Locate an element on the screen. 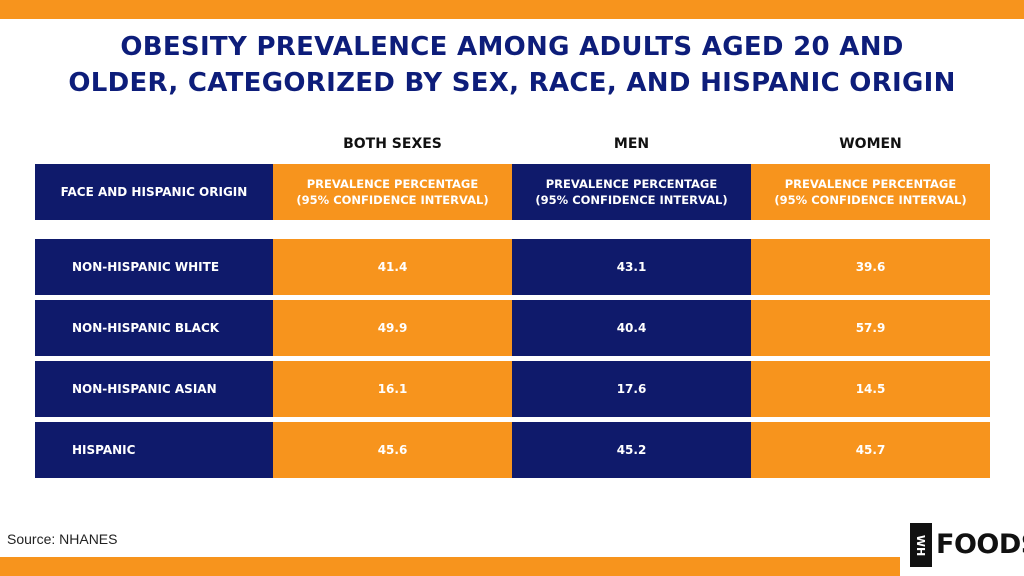  bottom-accent-bar is located at coordinates (450, 566).